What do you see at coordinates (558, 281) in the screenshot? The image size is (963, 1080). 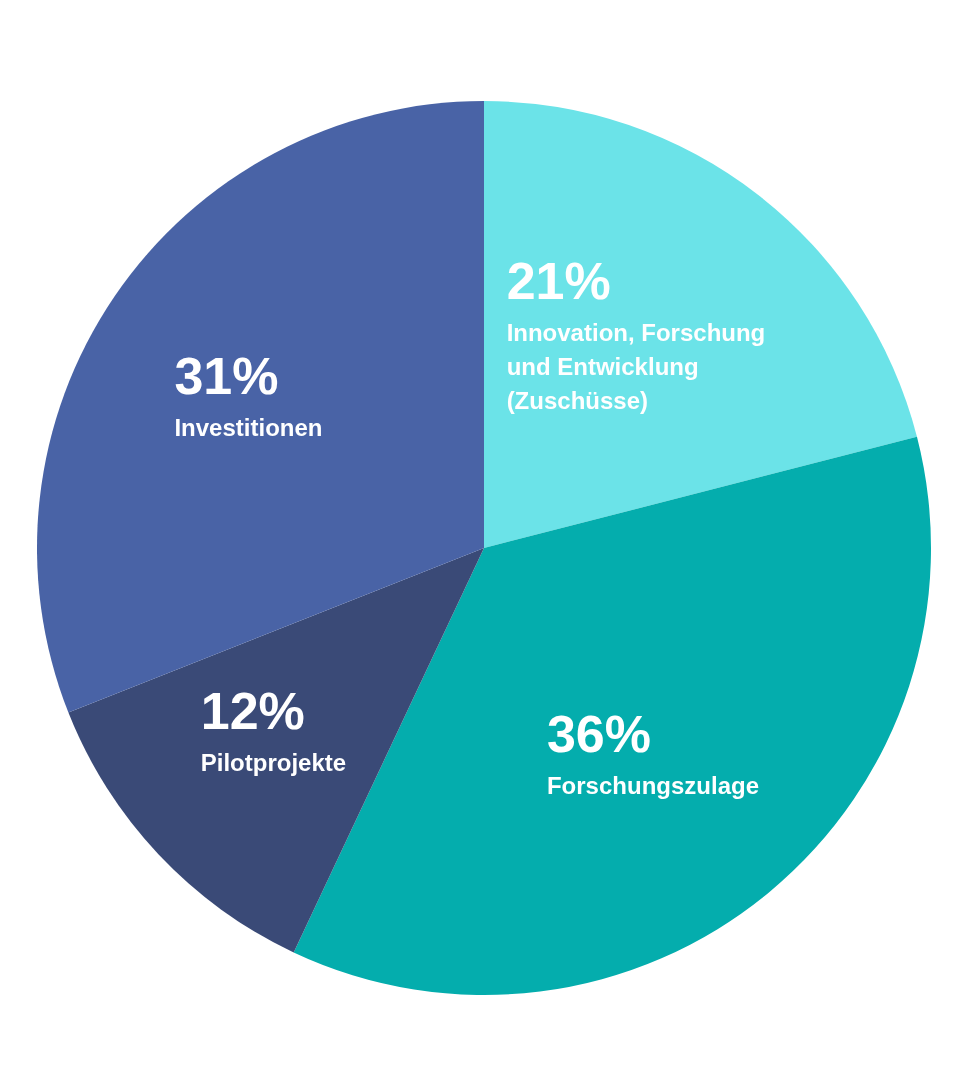 I see `data-label: 21%` at bounding box center [558, 281].